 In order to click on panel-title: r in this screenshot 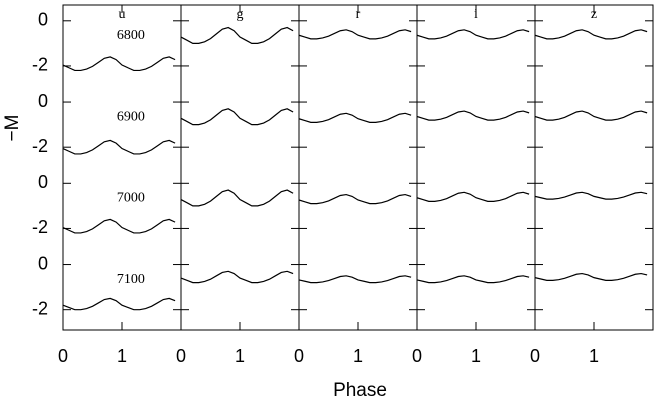, I will do `click(358, 14)`.